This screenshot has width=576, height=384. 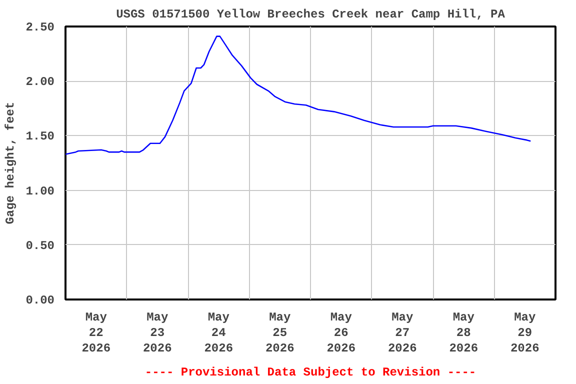 What do you see at coordinates (402, 333) in the screenshot?
I see `x-tick-label: May 27 2026` at bounding box center [402, 333].